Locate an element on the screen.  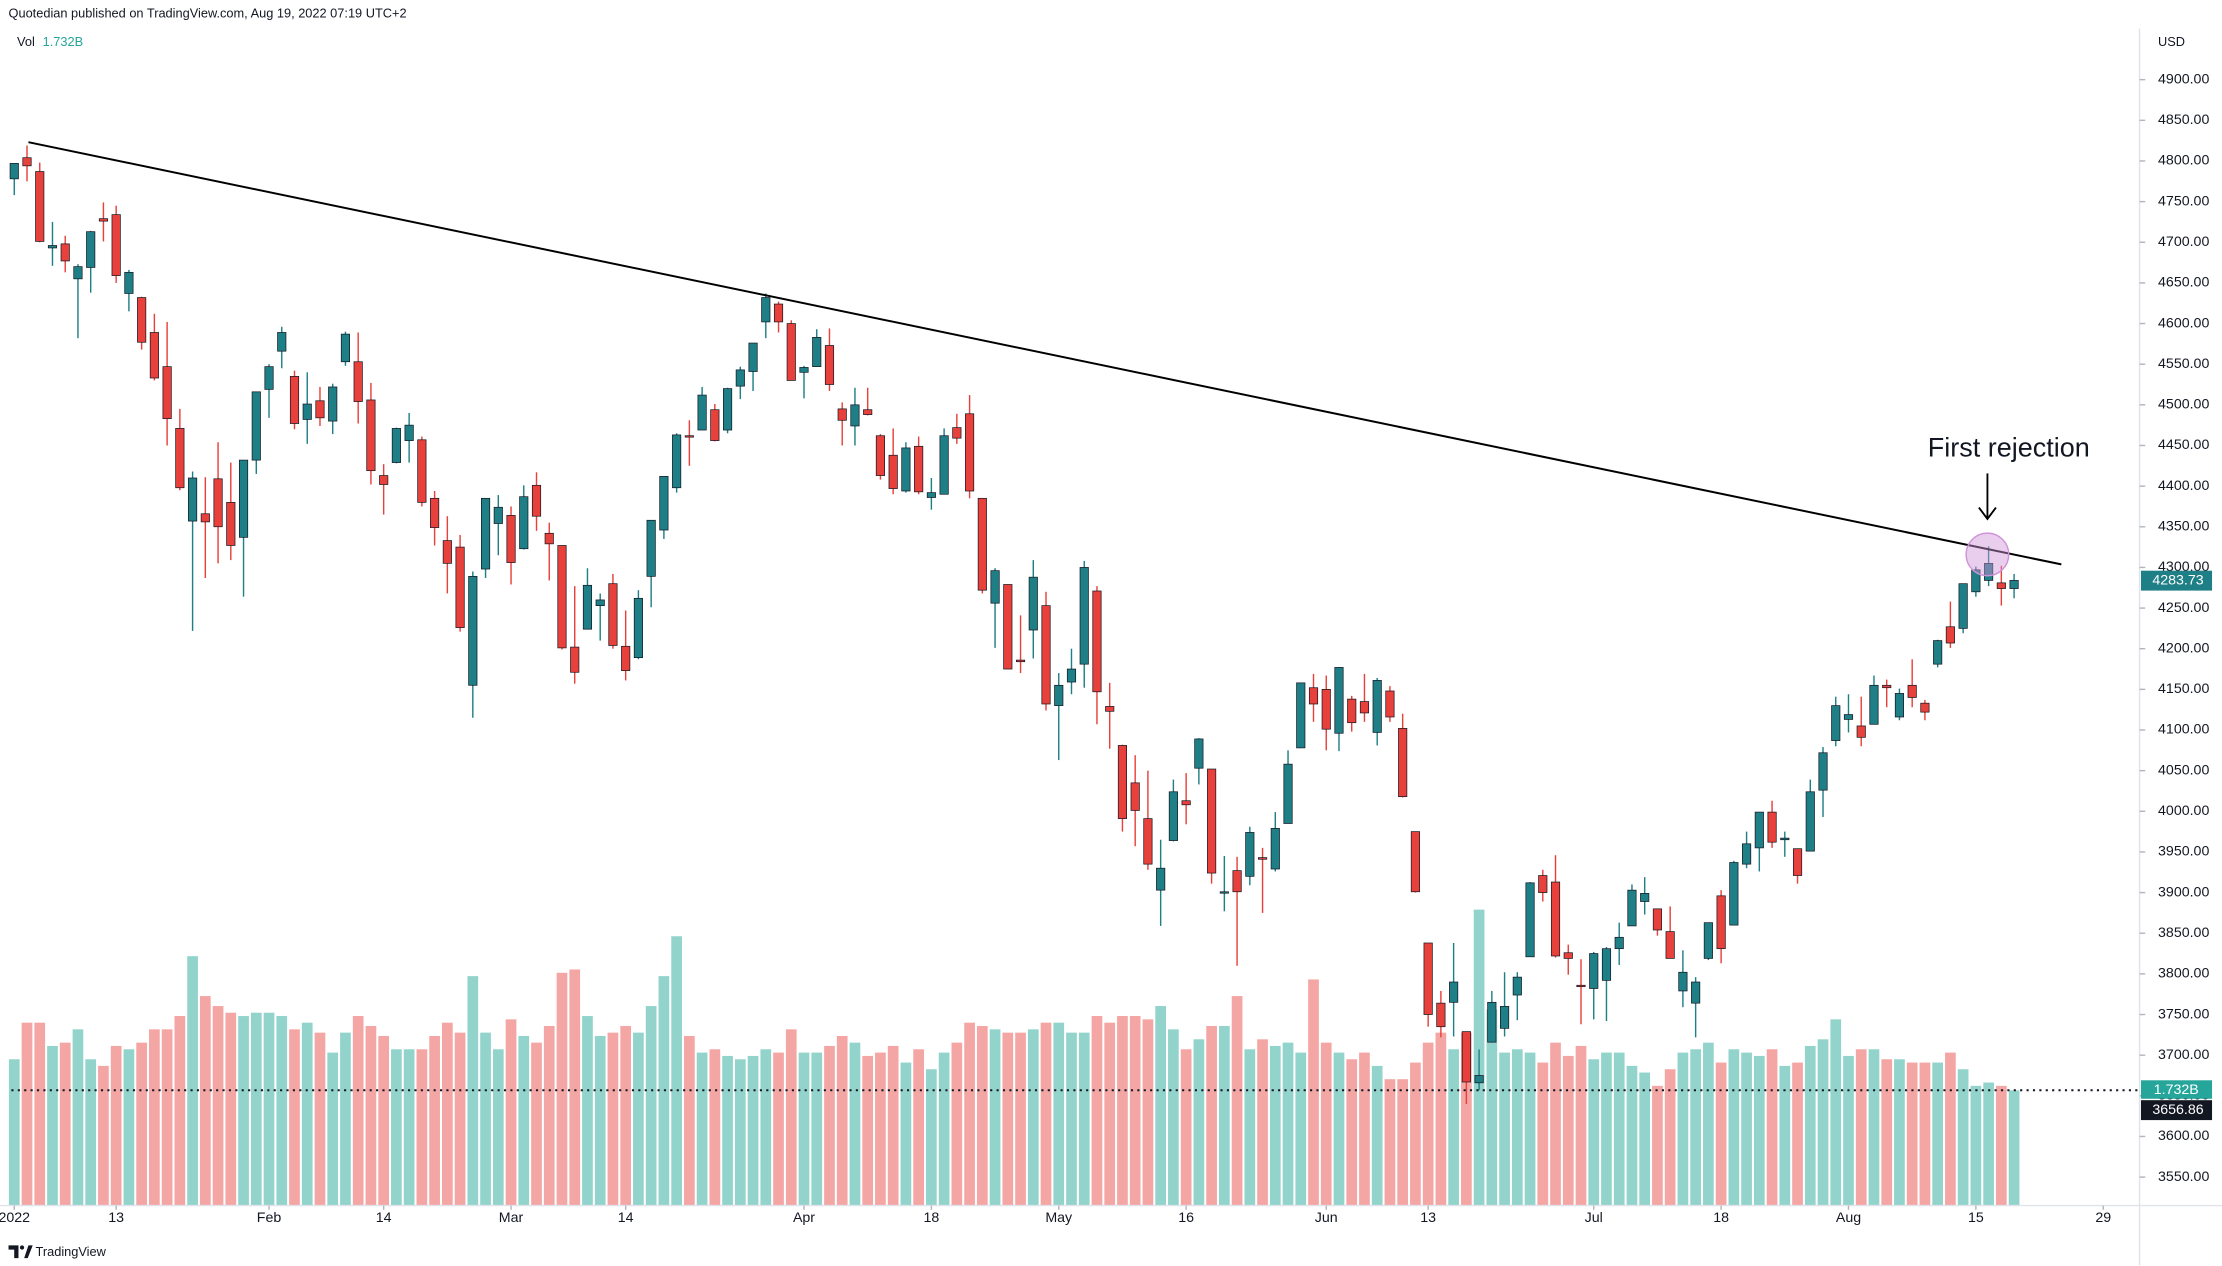
x-tick-label: 15 is located at coordinates (1976, 1218).